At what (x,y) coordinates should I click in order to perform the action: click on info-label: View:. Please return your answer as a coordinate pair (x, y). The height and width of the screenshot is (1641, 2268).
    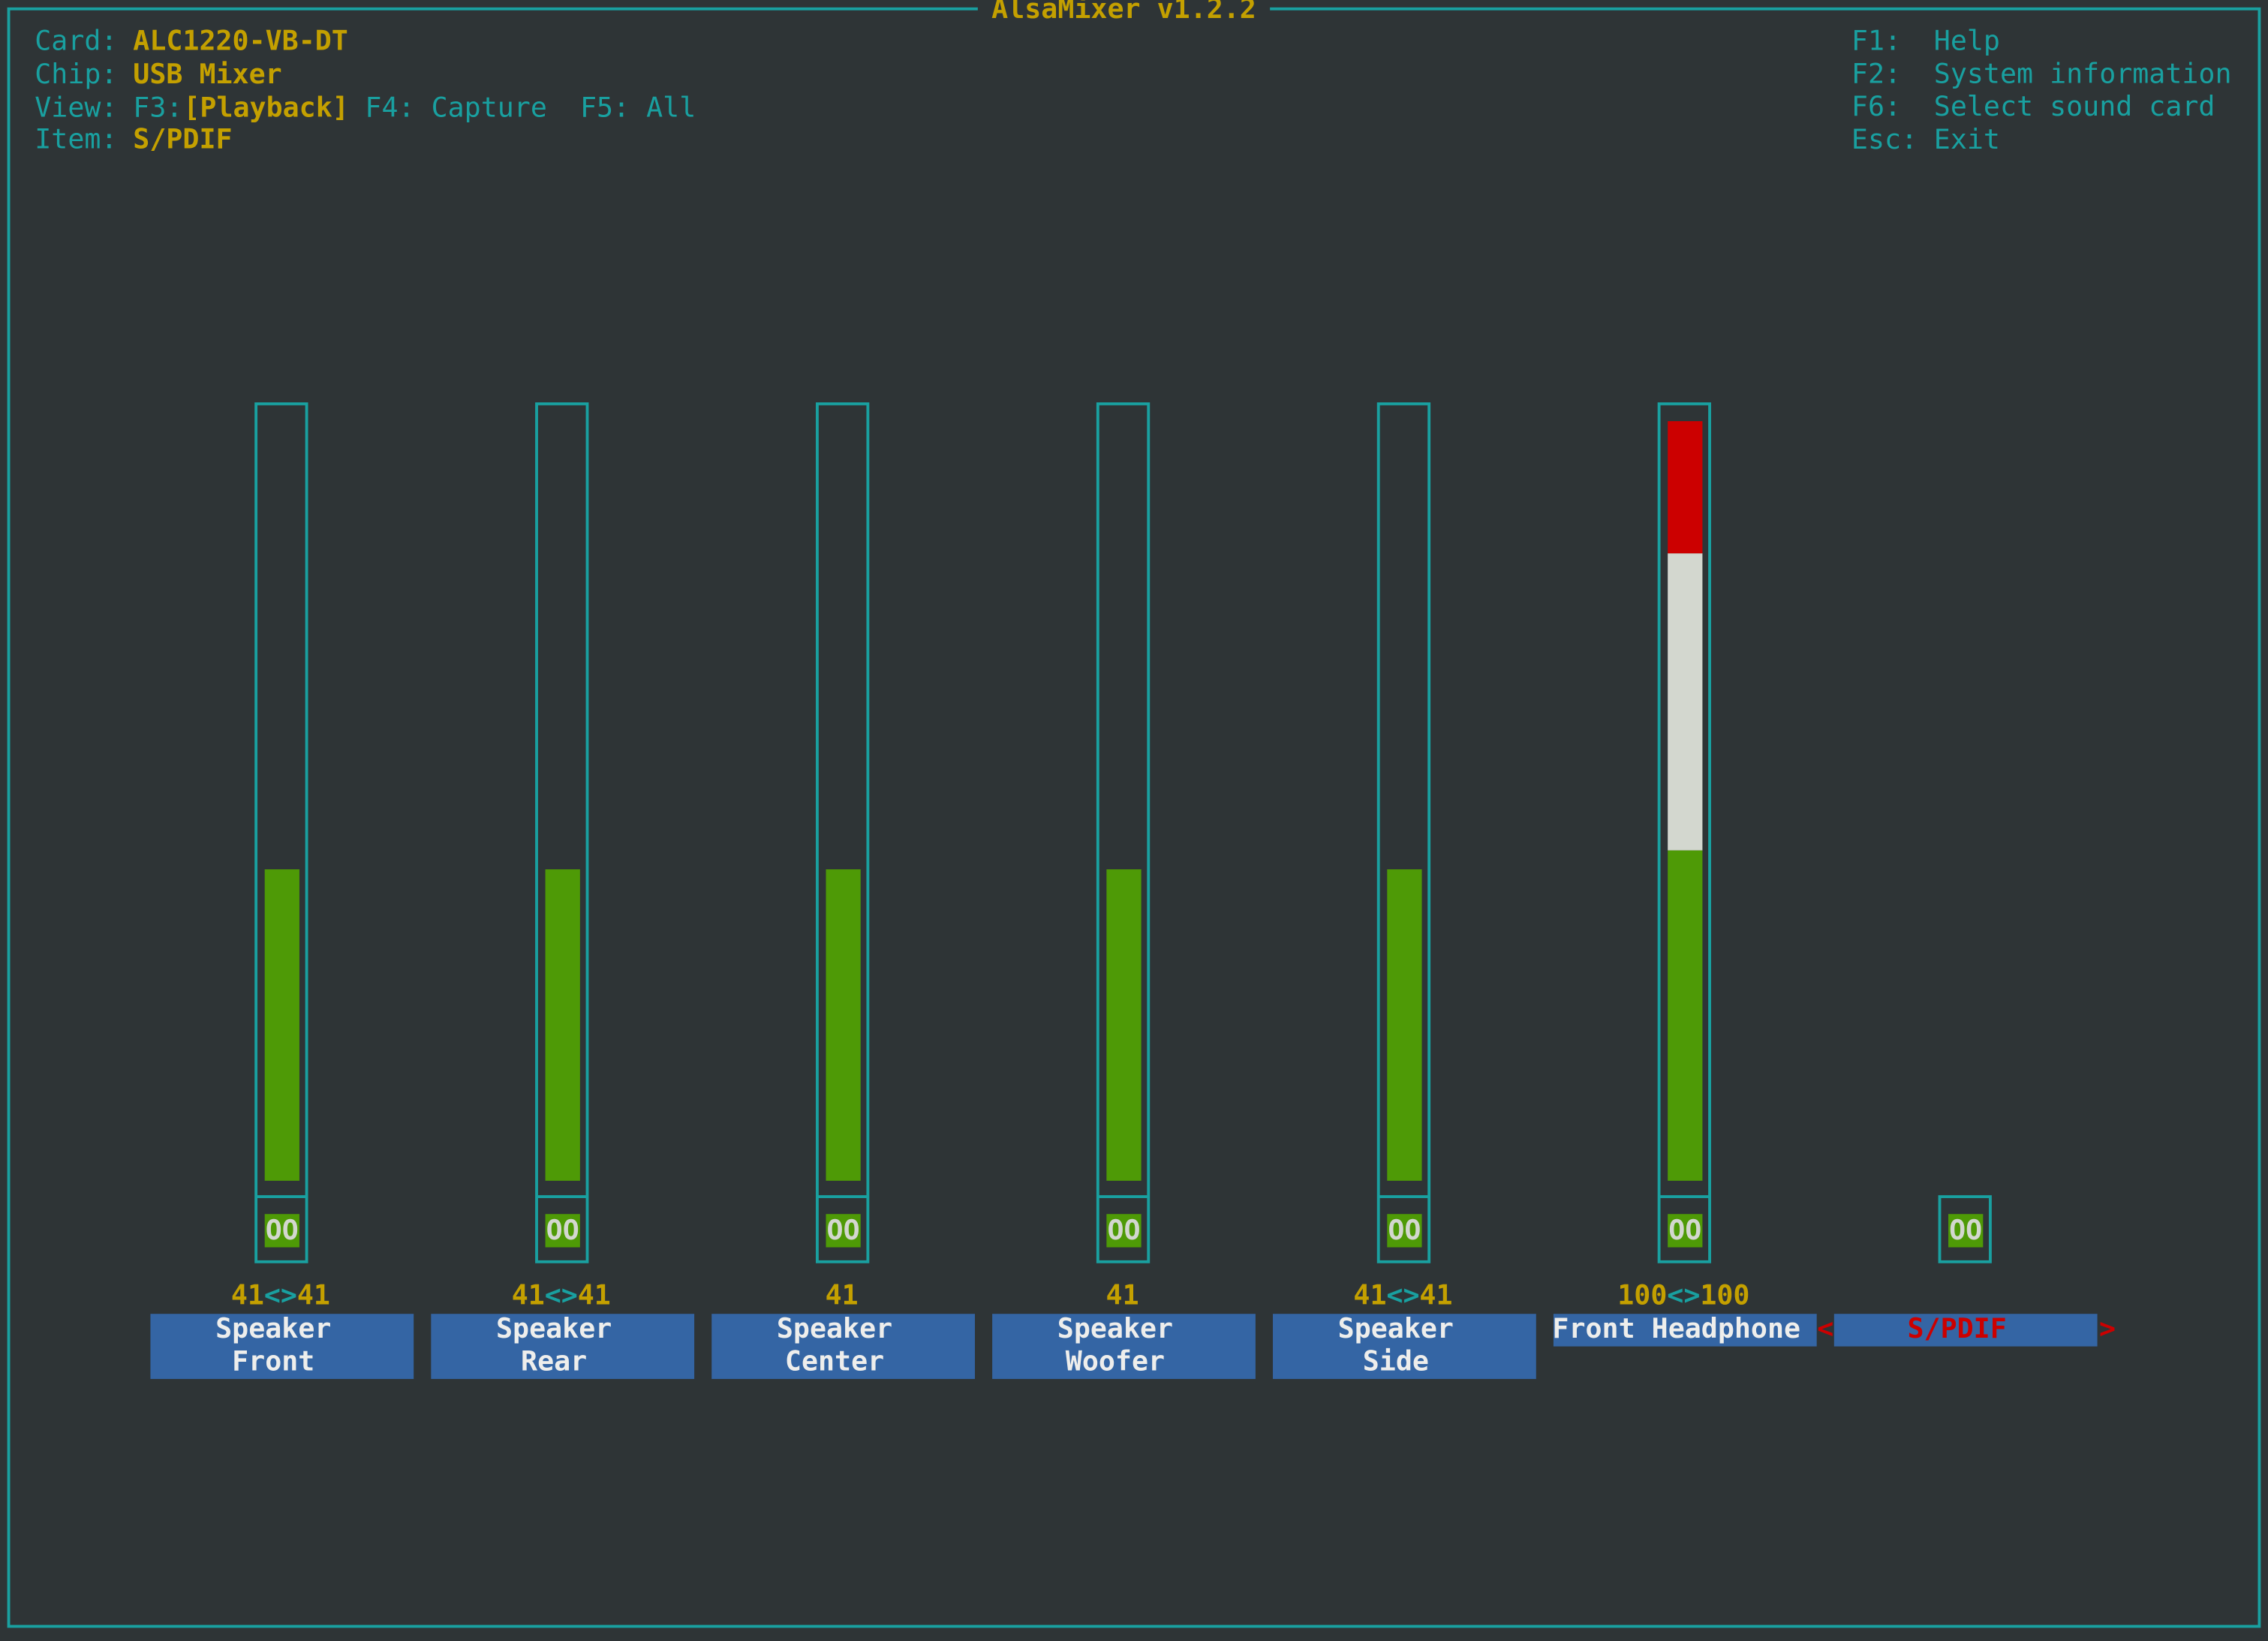
    Looking at the image, I should click on (76, 107).